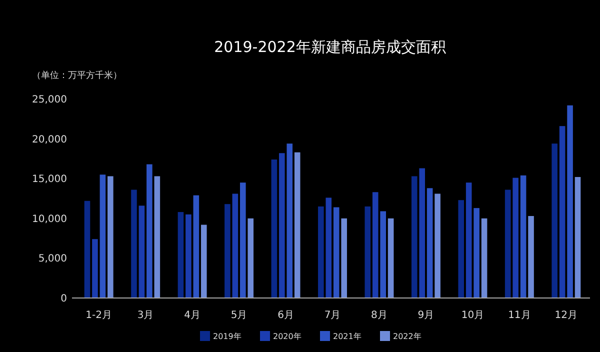 Image resolution: width=600 pixels, height=352 pixels. I want to click on y-tick-label: 0, so click(63, 299).